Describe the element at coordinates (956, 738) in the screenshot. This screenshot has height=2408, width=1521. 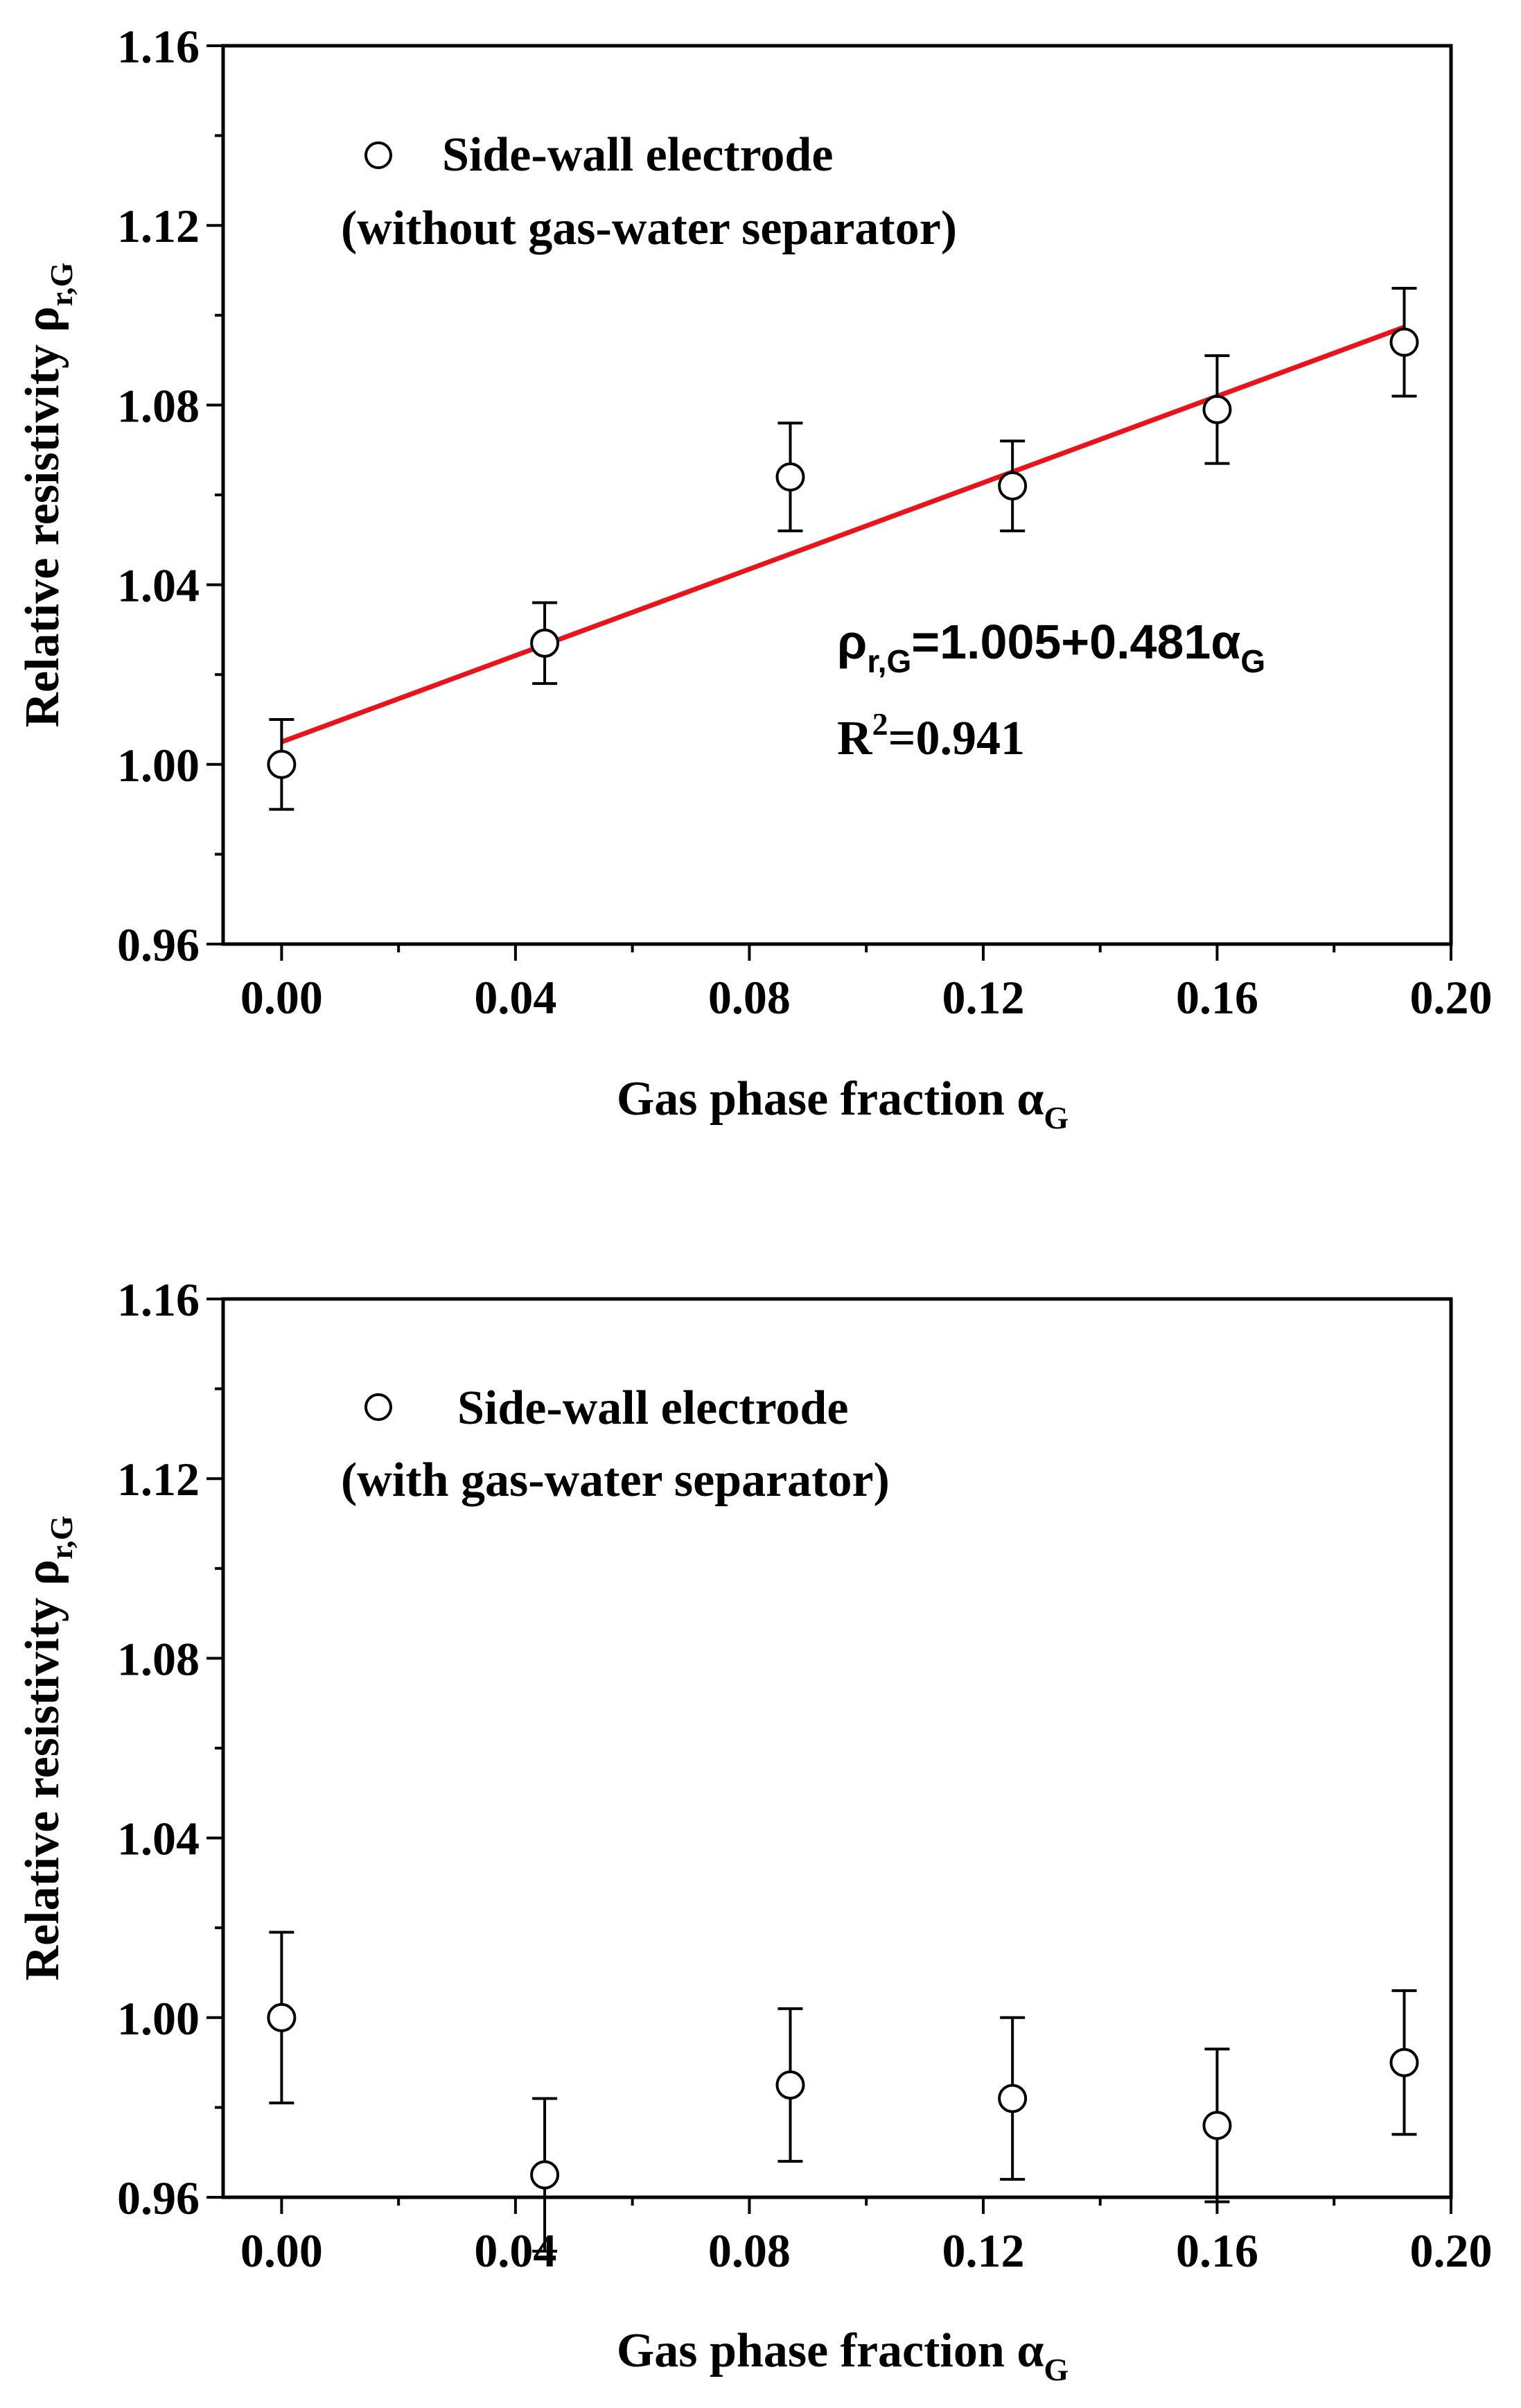
I see `r2-value: =0.941` at that location.